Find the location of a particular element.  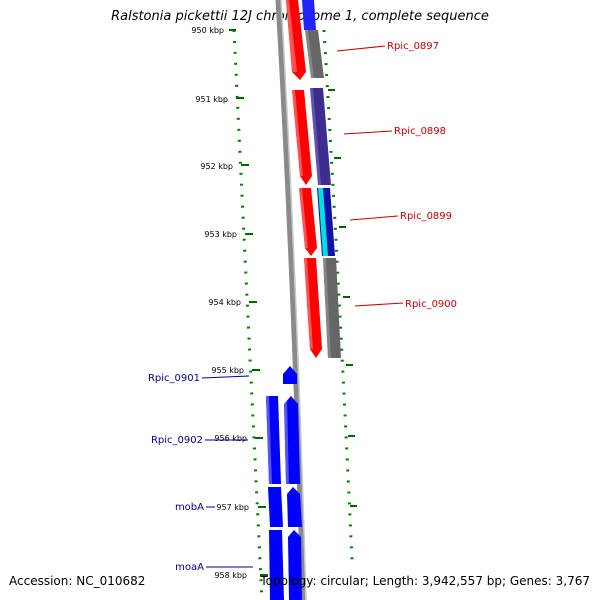

tick-label: 951 kbp is located at coordinates (211, 99).